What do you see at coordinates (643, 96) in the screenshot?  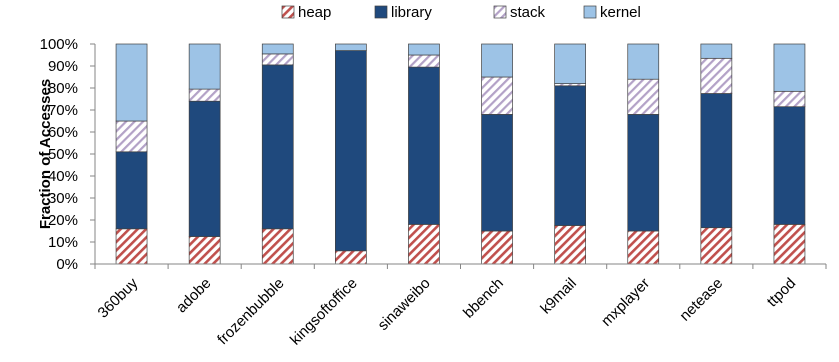 I see `bar-segment-stack-mxplayer` at bounding box center [643, 96].